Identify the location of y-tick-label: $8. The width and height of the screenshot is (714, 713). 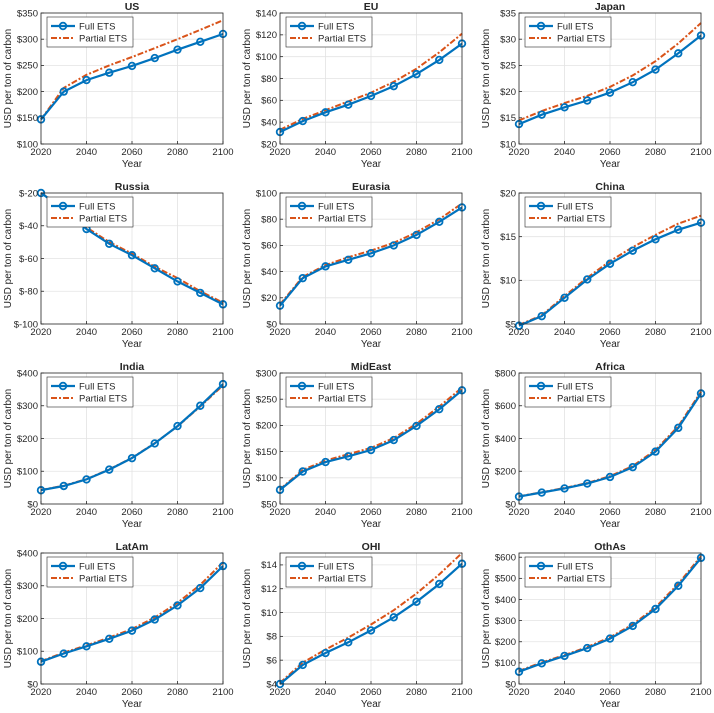
(271, 637).